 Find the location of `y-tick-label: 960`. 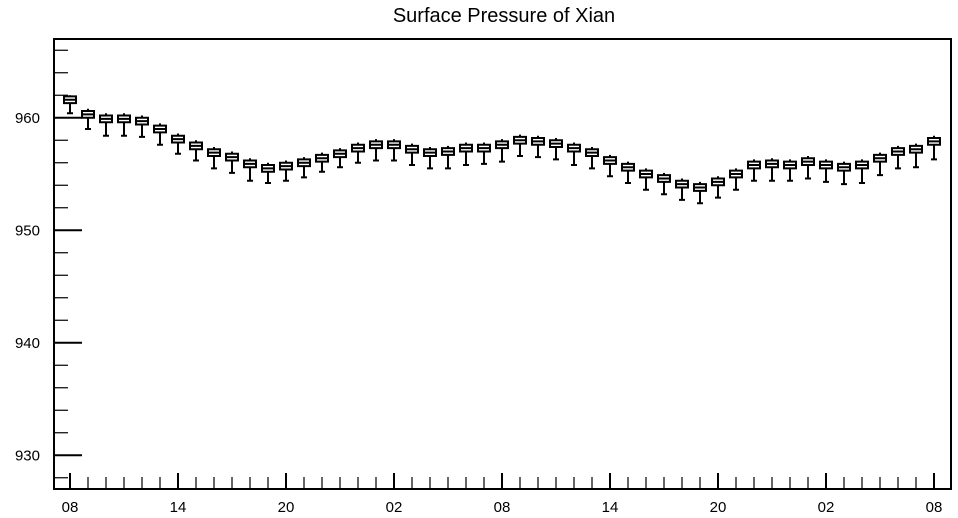

y-tick-label: 960 is located at coordinates (27, 118).